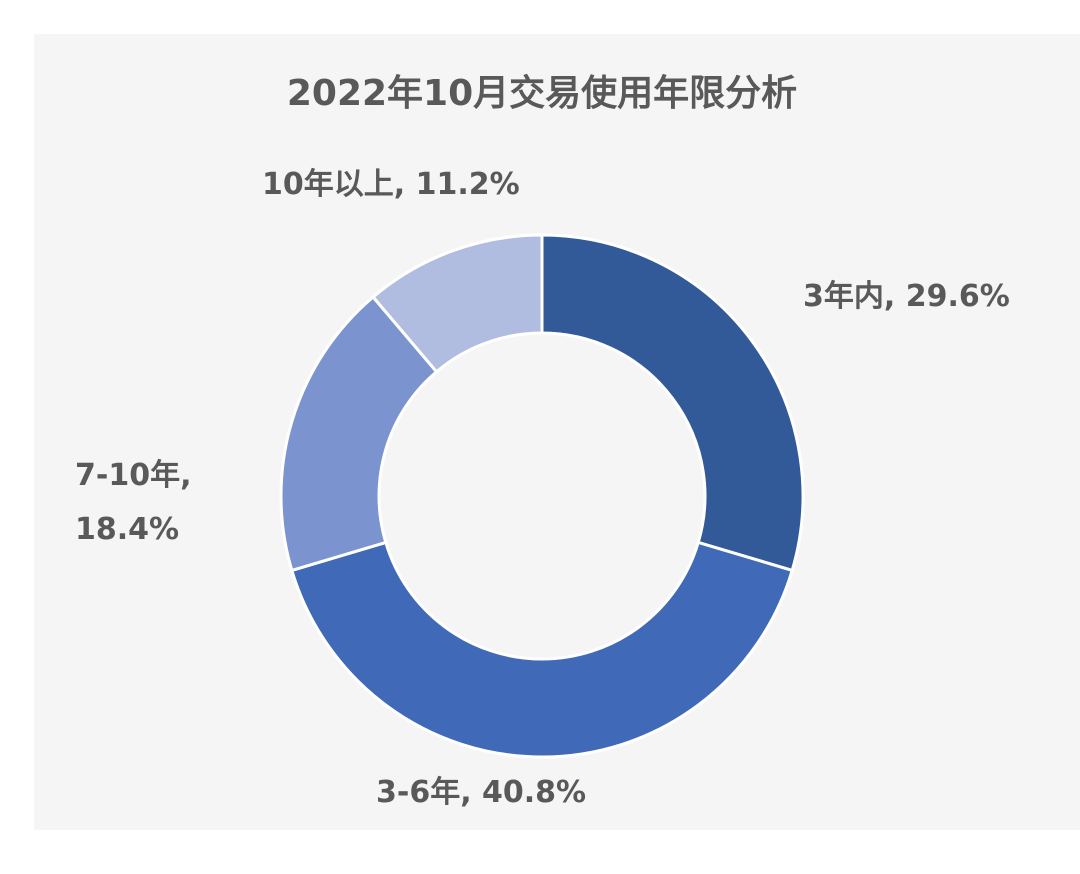 The image size is (1080, 874). What do you see at coordinates (133, 503) in the screenshot?
I see `slice-label-7-10yr: 7-10年, 18.4%` at bounding box center [133, 503].